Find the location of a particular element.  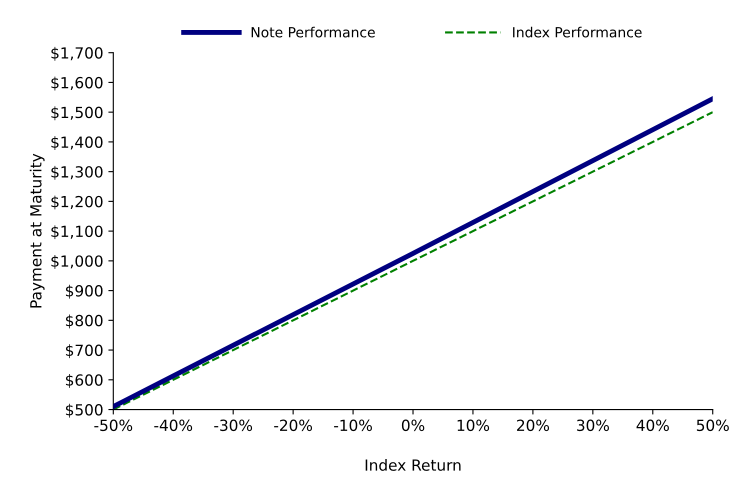

y-tick-label: $1,700 is located at coordinates (77, 53).